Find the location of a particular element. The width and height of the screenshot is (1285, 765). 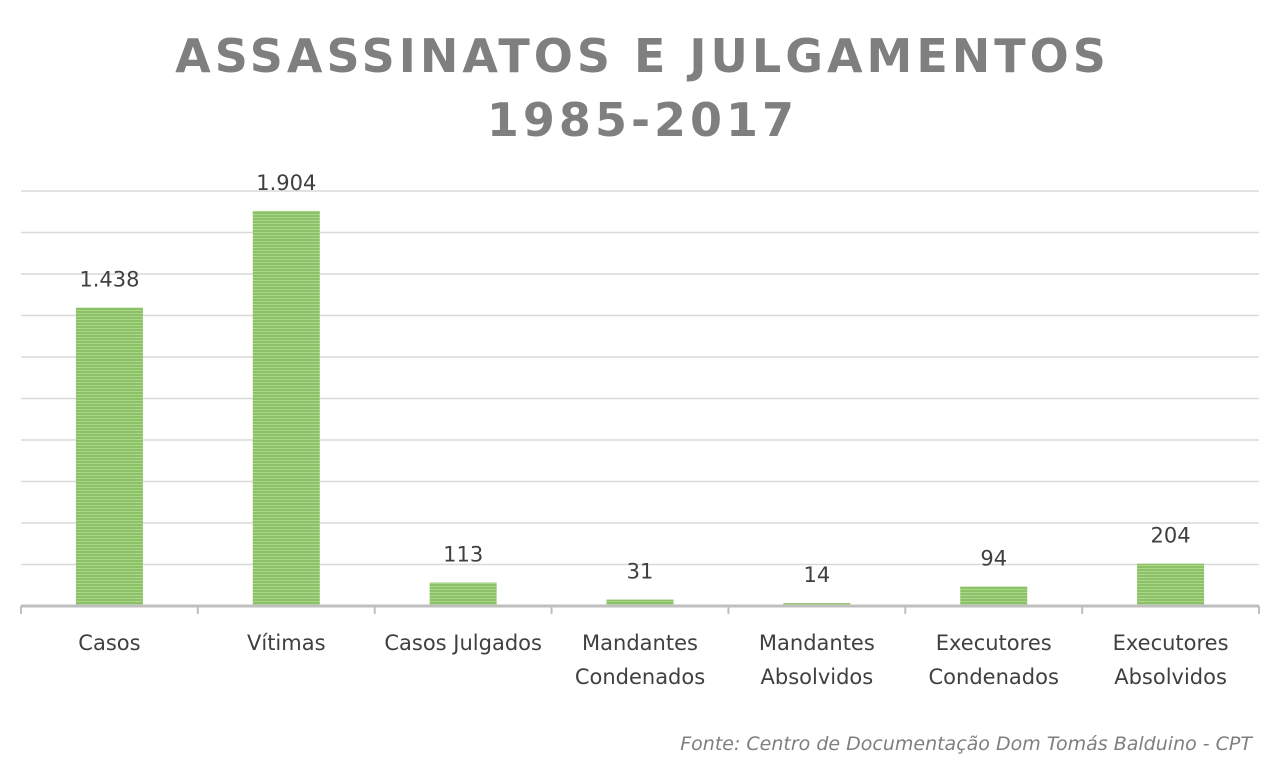

x-axis is located at coordinates (640, 609).